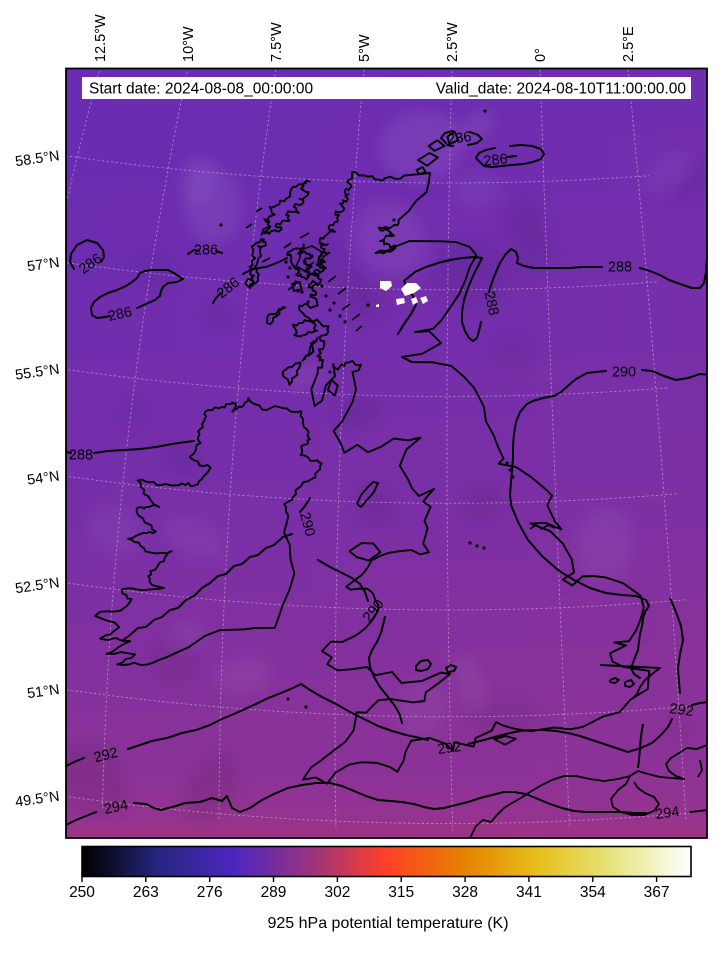 The image size is (716, 954). I want to click on svg-text: 263, so click(146, 892).